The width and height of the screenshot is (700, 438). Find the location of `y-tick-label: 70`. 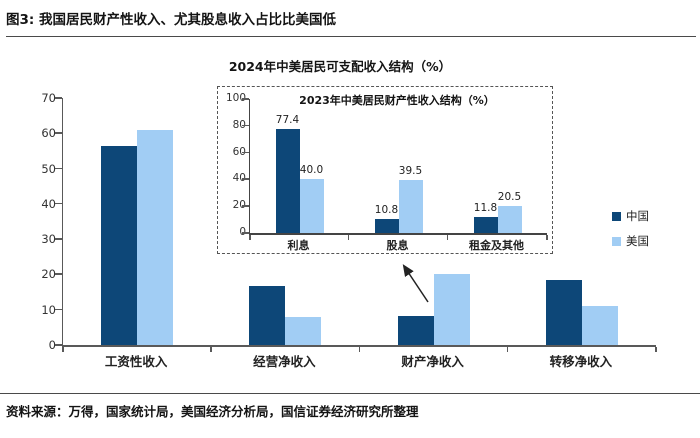

y-tick-label: 70 is located at coordinates (48, 98).